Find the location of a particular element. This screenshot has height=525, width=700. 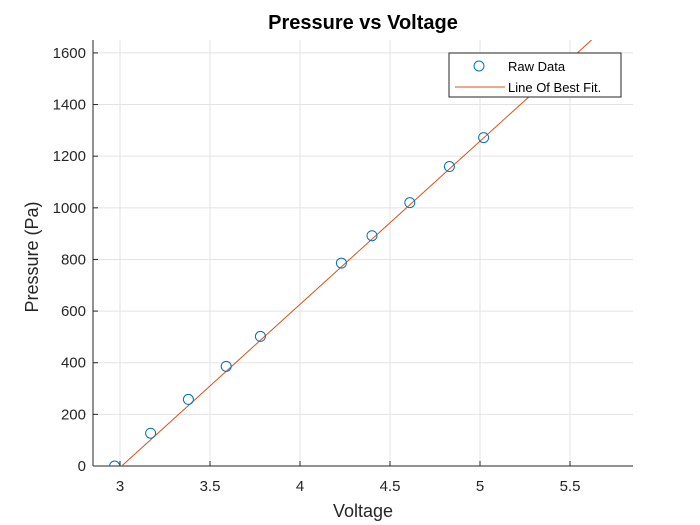

chart-title: Pressure vs Voltage is located at coordinates (363, 23).